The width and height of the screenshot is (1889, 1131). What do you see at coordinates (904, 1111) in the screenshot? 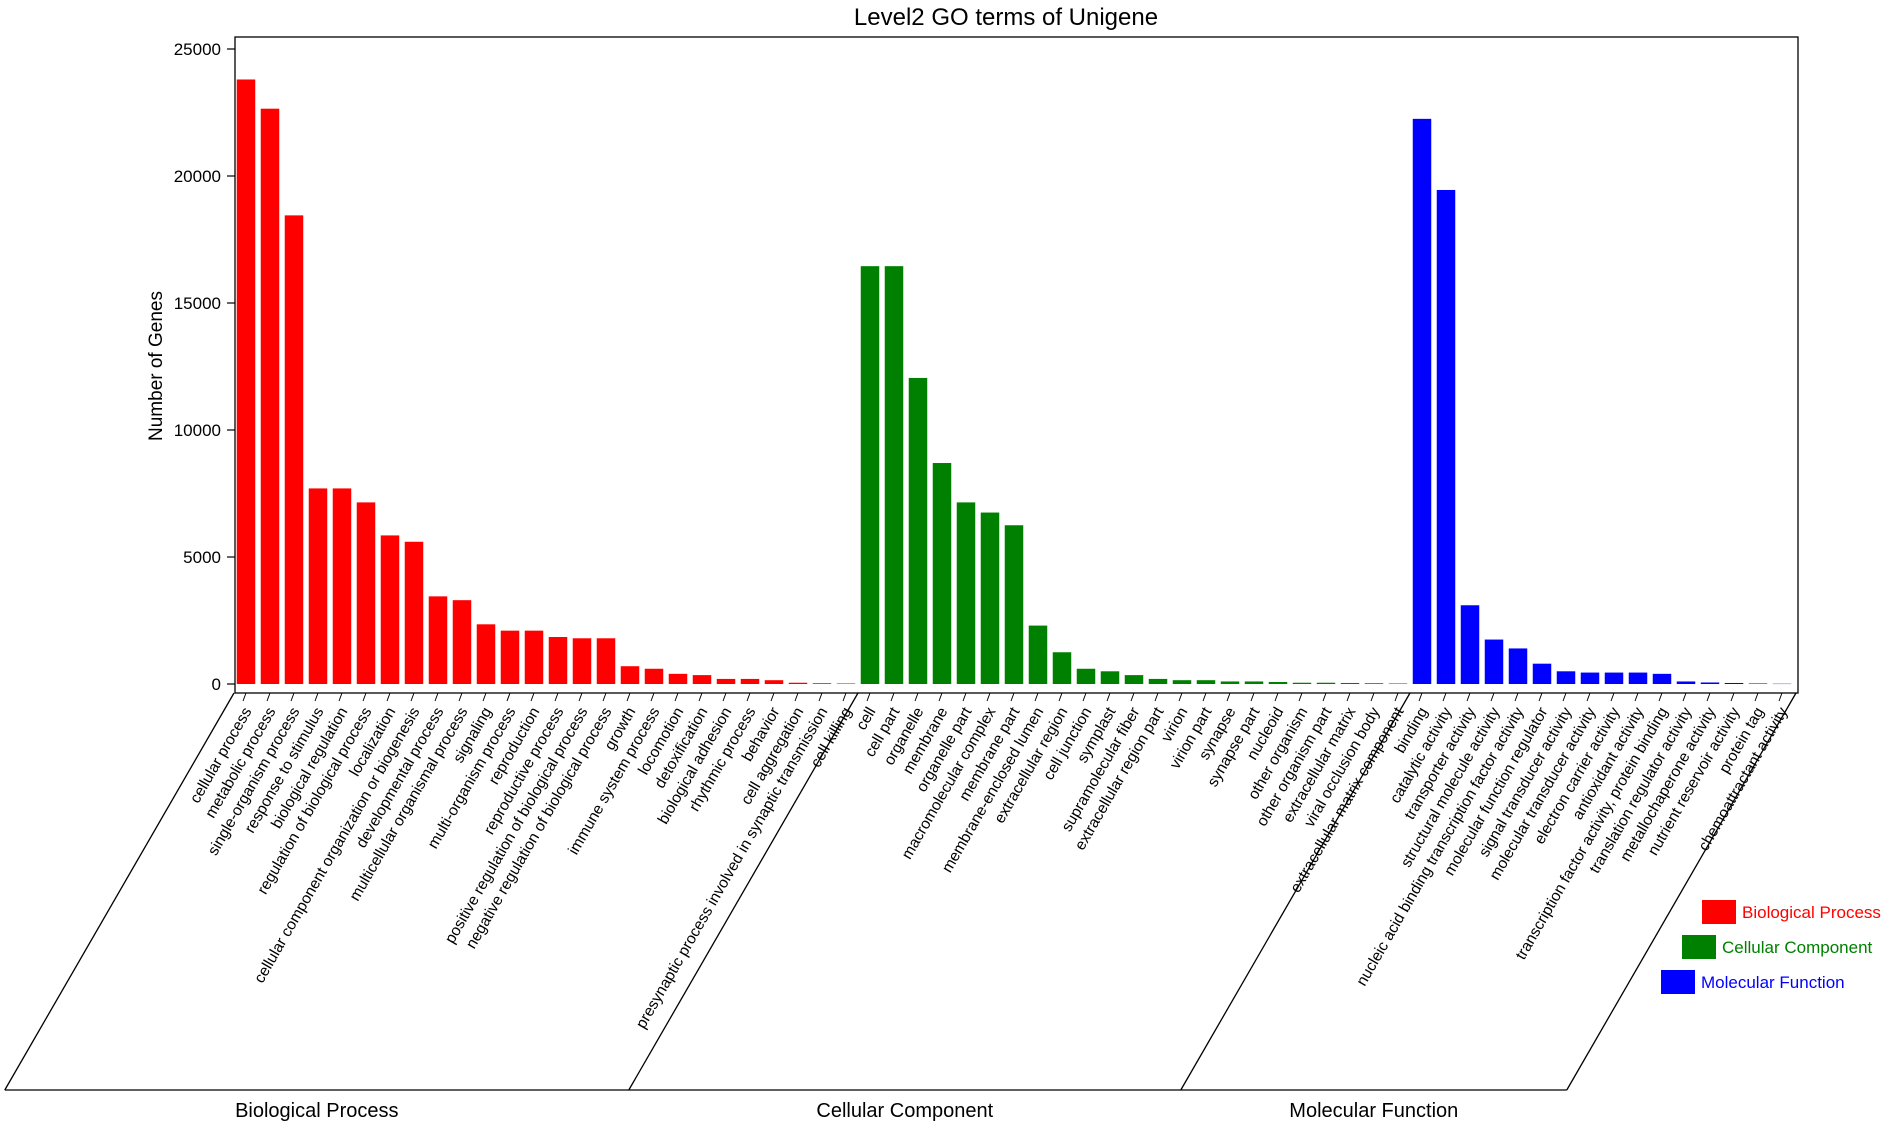
I see `group-label-cellular-component: Cellular Component` at bounding box center [904, 1111].